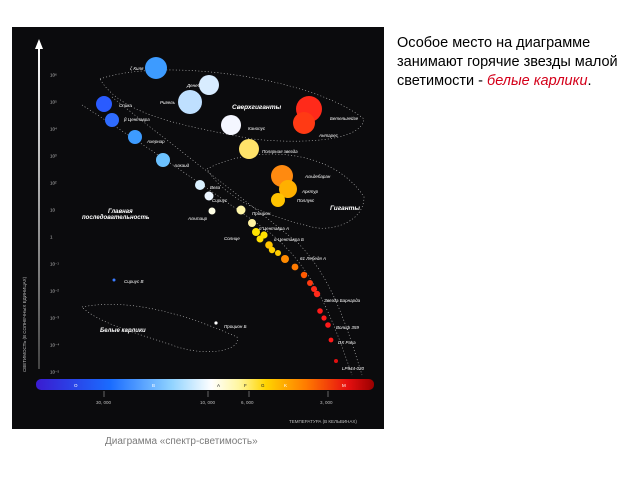 The height and width of the screenshot is (480, 640). What do you see at coordinates (232, 238) in the screenshot?
I see `star-label: Солнце` at bounding box center [232, 238].